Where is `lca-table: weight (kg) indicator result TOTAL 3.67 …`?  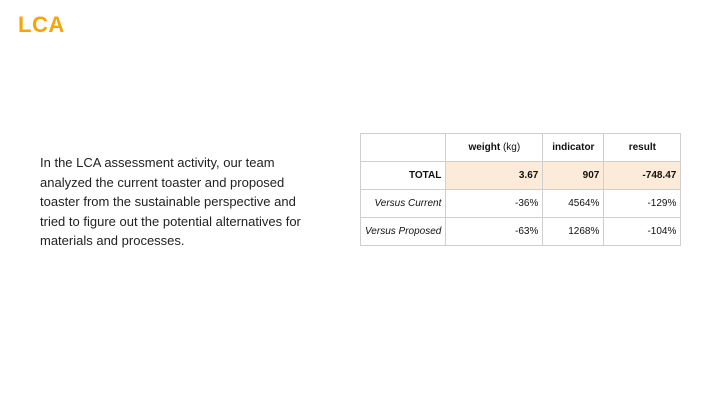
lca-table: weight (kg) indicator result TOTAL 3.67 … is located at coordinates (520, 189).